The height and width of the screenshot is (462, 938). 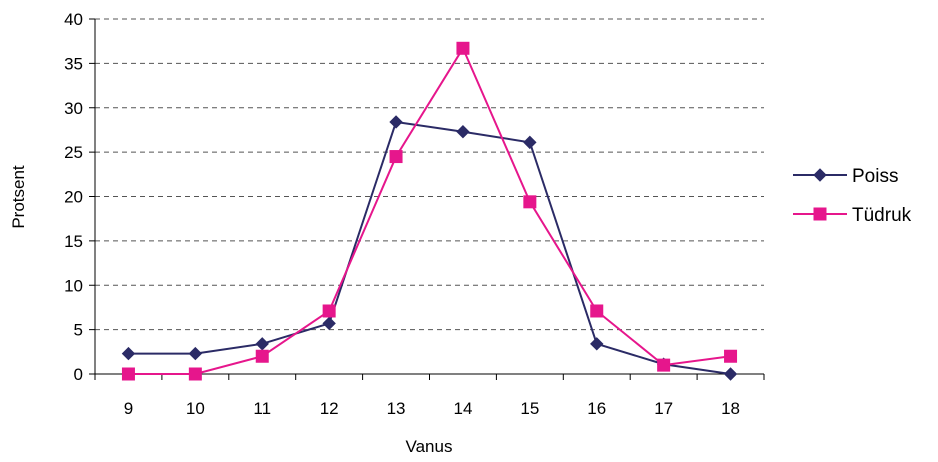 What do you see at coordinates (875, 176) in the screenshot?
I see `legend-label-poiss: Poiss` at bounding box center [875, 176].